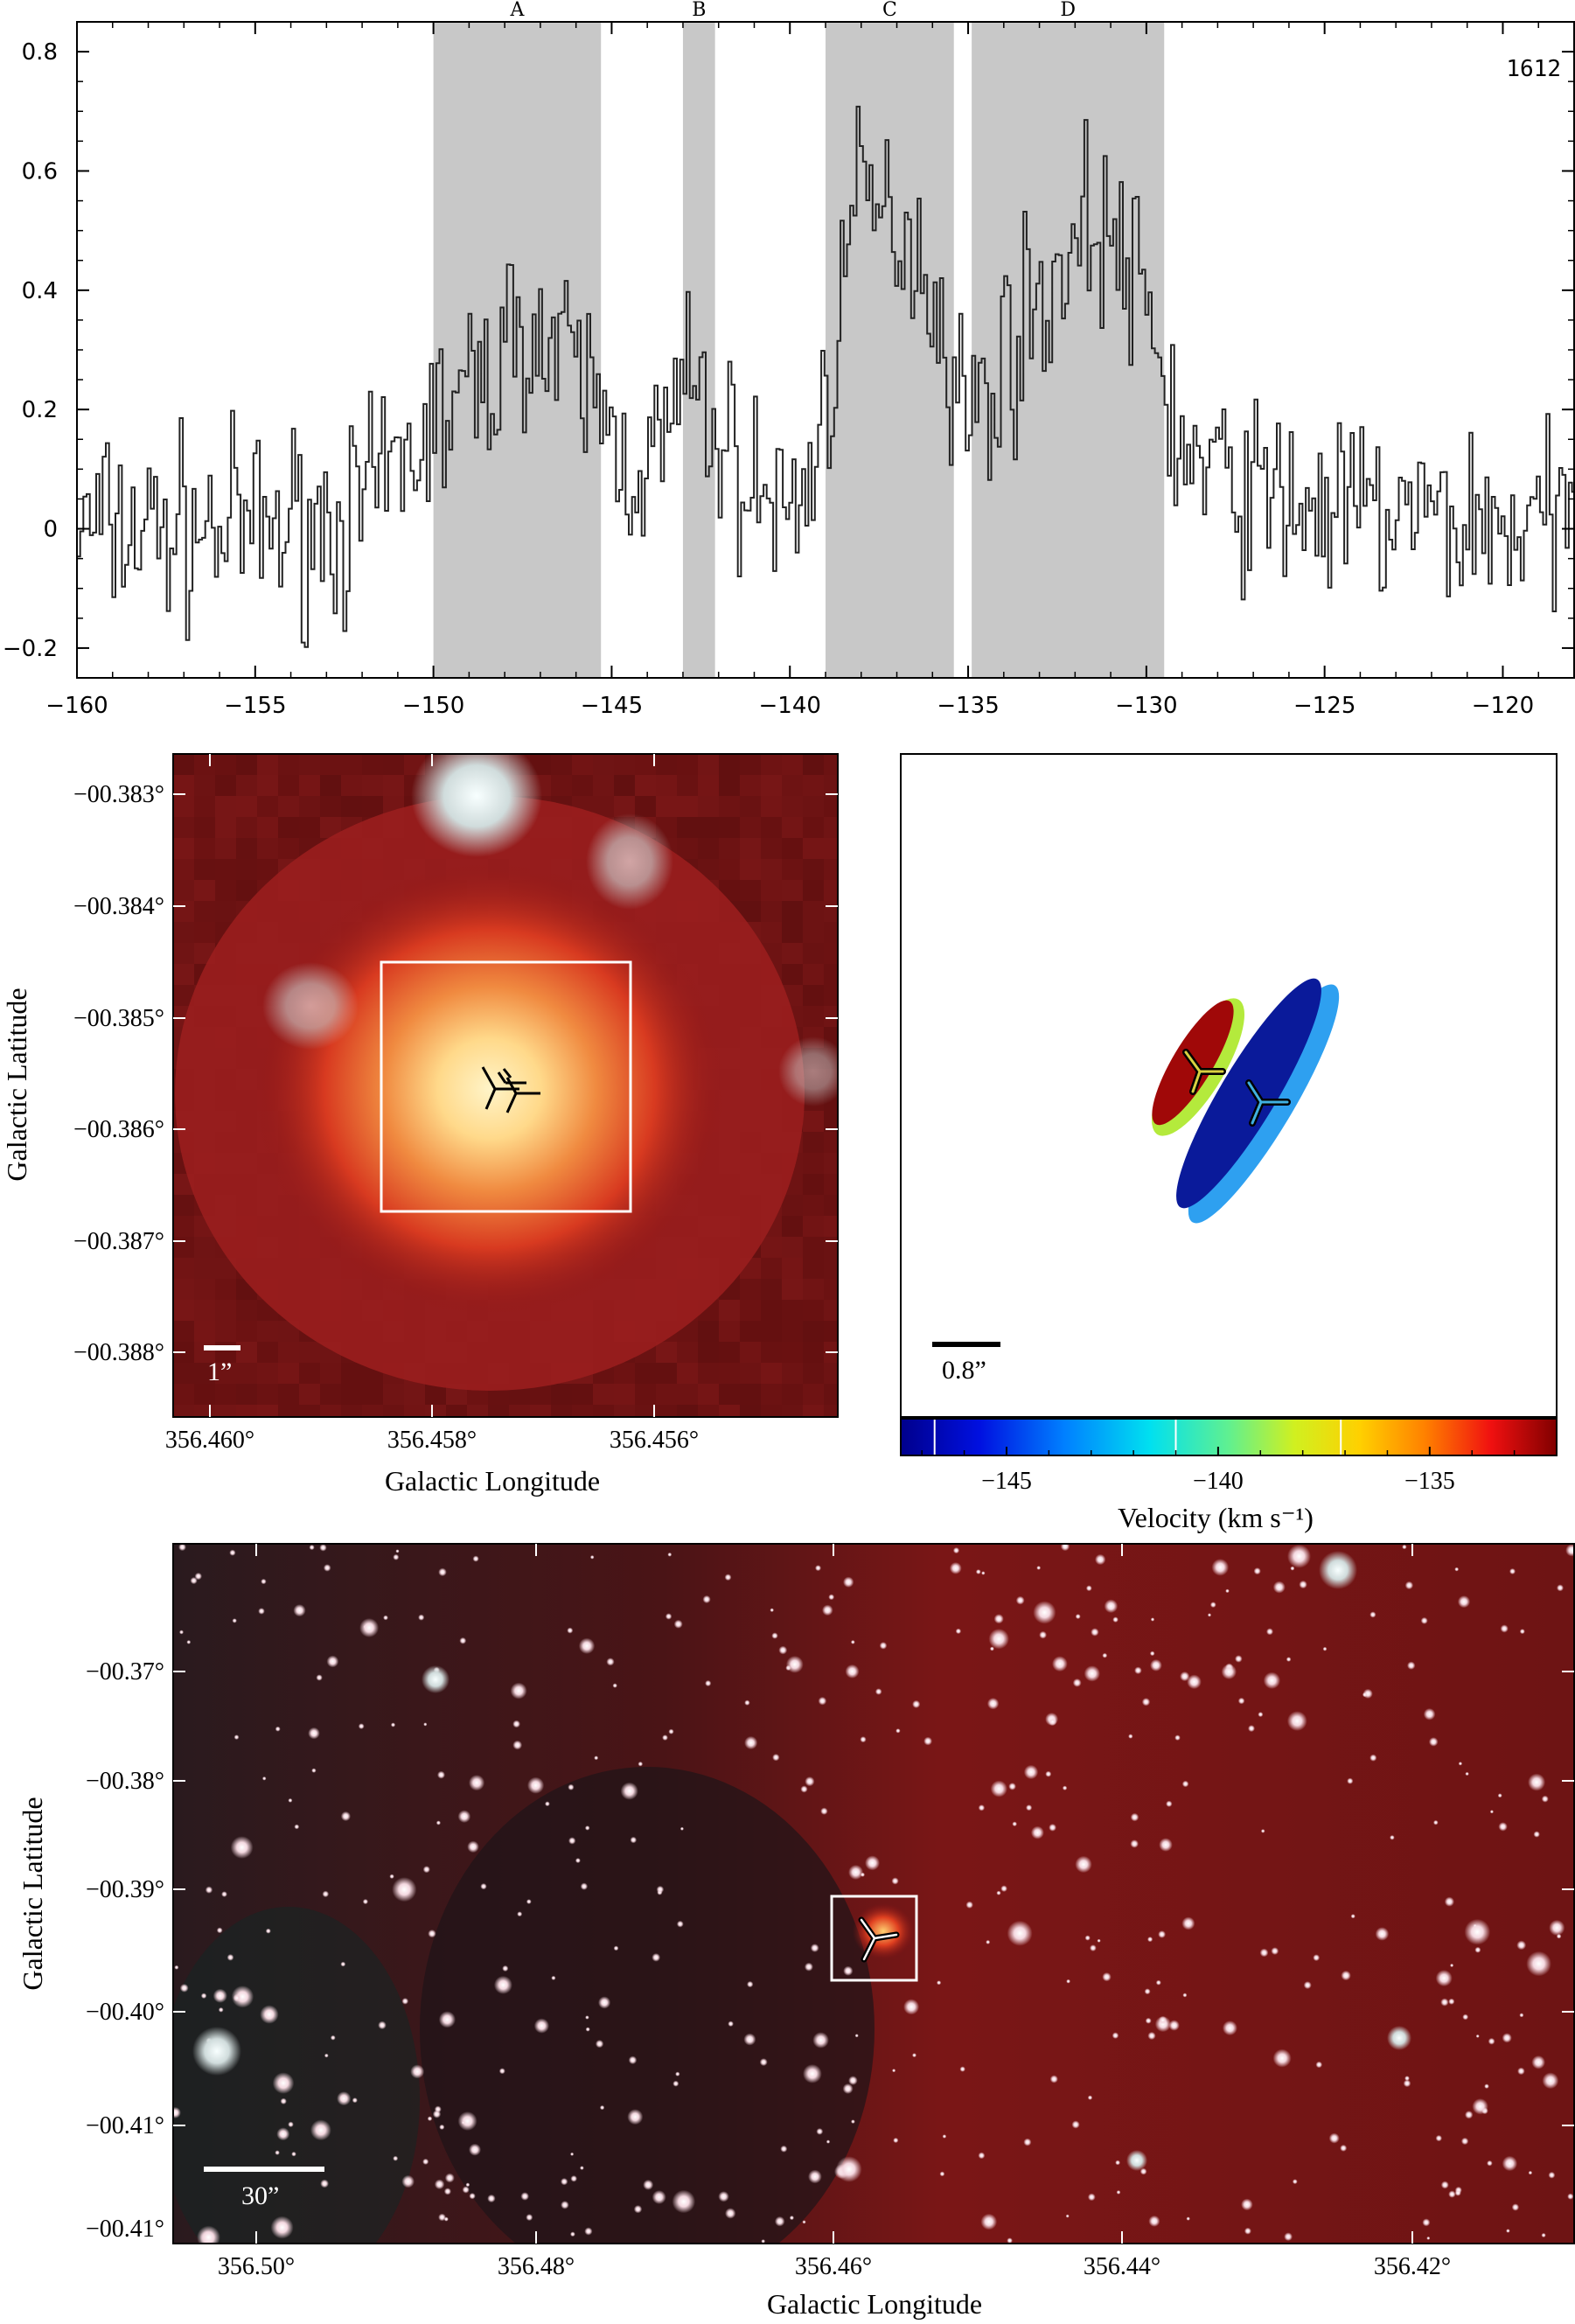  Describe the element at coordinates (125, 1671) in the screenshot. I see `y-tick-label: −00.37°` at that location.